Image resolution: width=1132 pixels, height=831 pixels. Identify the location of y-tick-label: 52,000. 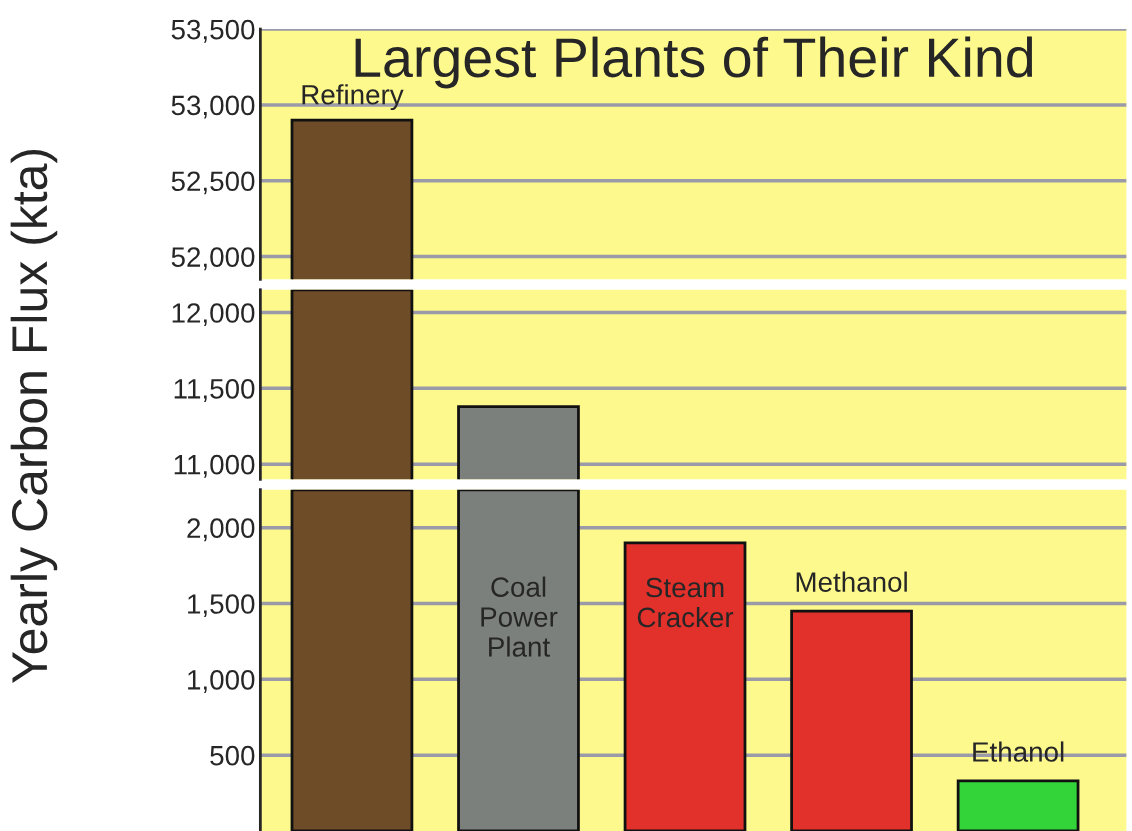
(213, 259).